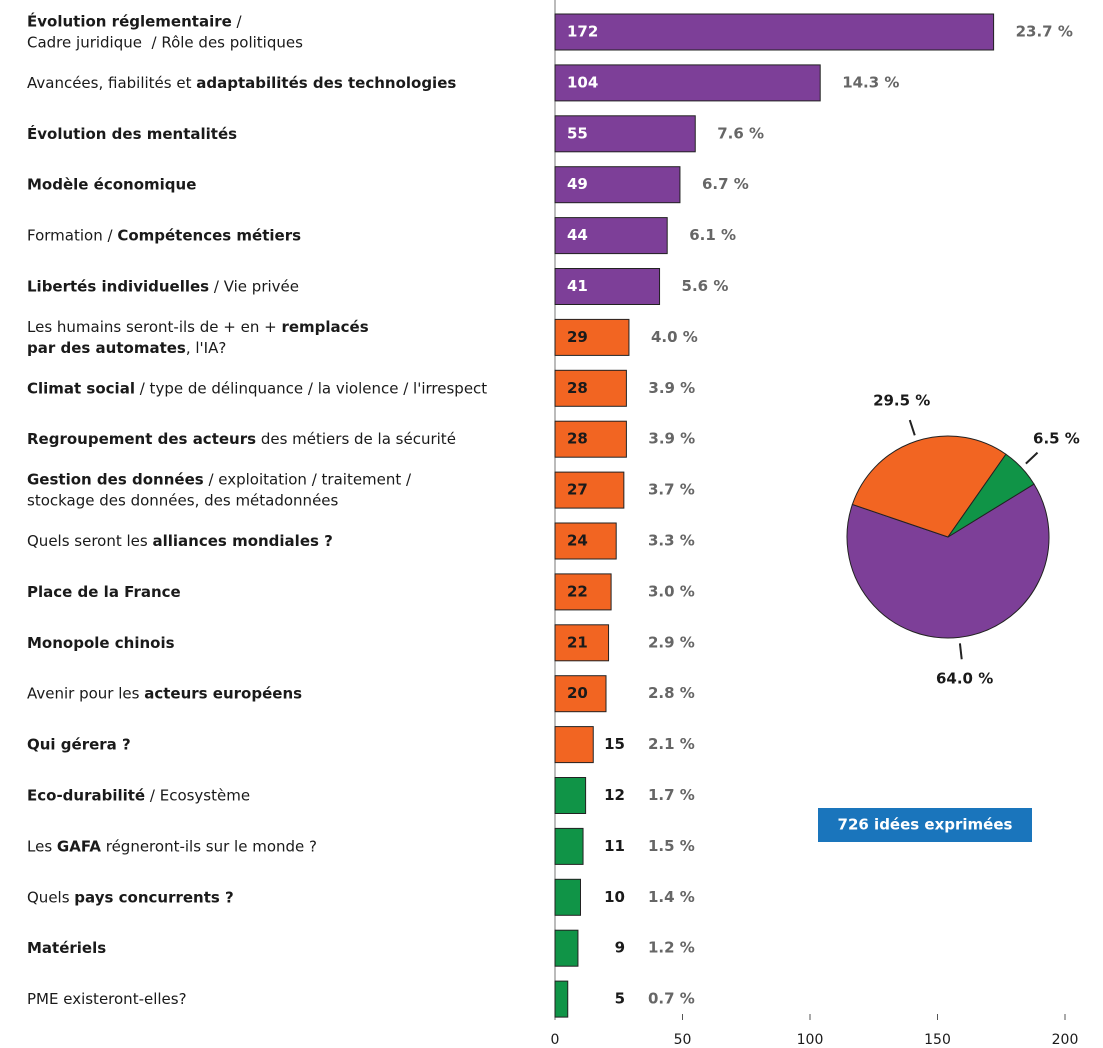  Describe the element at coordinates (118, 286) in the screenshot. I see `label-part: Libertés individuelles` at that location.